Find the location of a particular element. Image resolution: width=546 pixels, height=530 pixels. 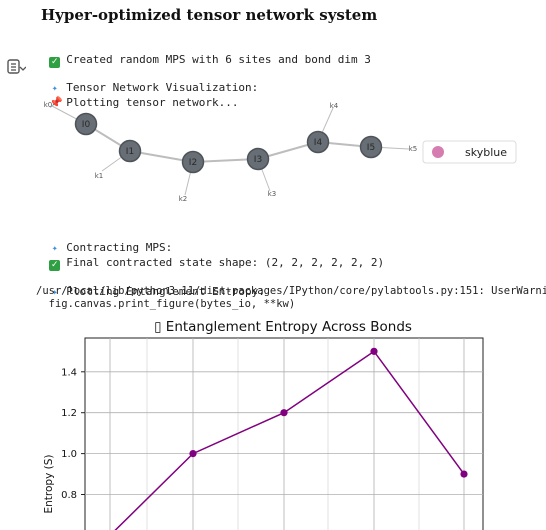

output-line-viz-header: ✦ Tensor Network Visualization: is located at coordinates (147, 80).